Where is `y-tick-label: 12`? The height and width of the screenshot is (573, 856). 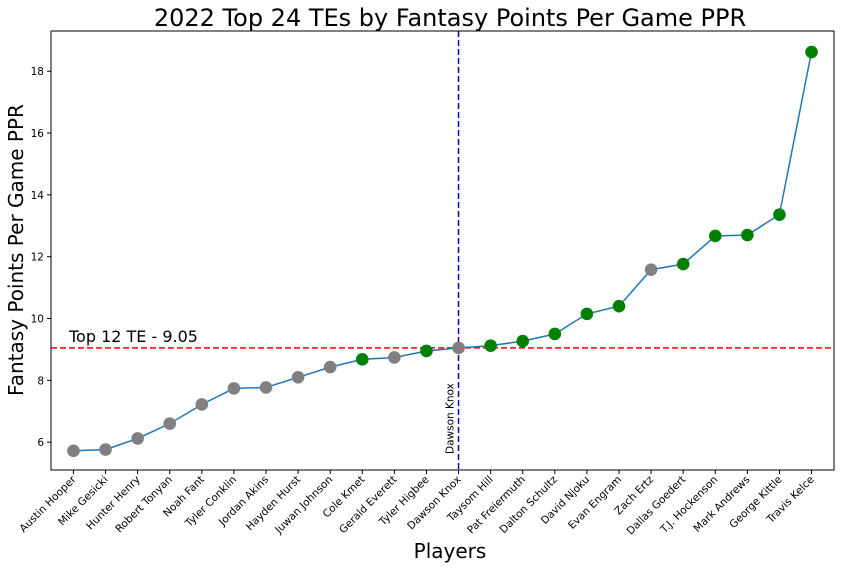
y-tick-label: 12 is located at coordinates (37, 258).